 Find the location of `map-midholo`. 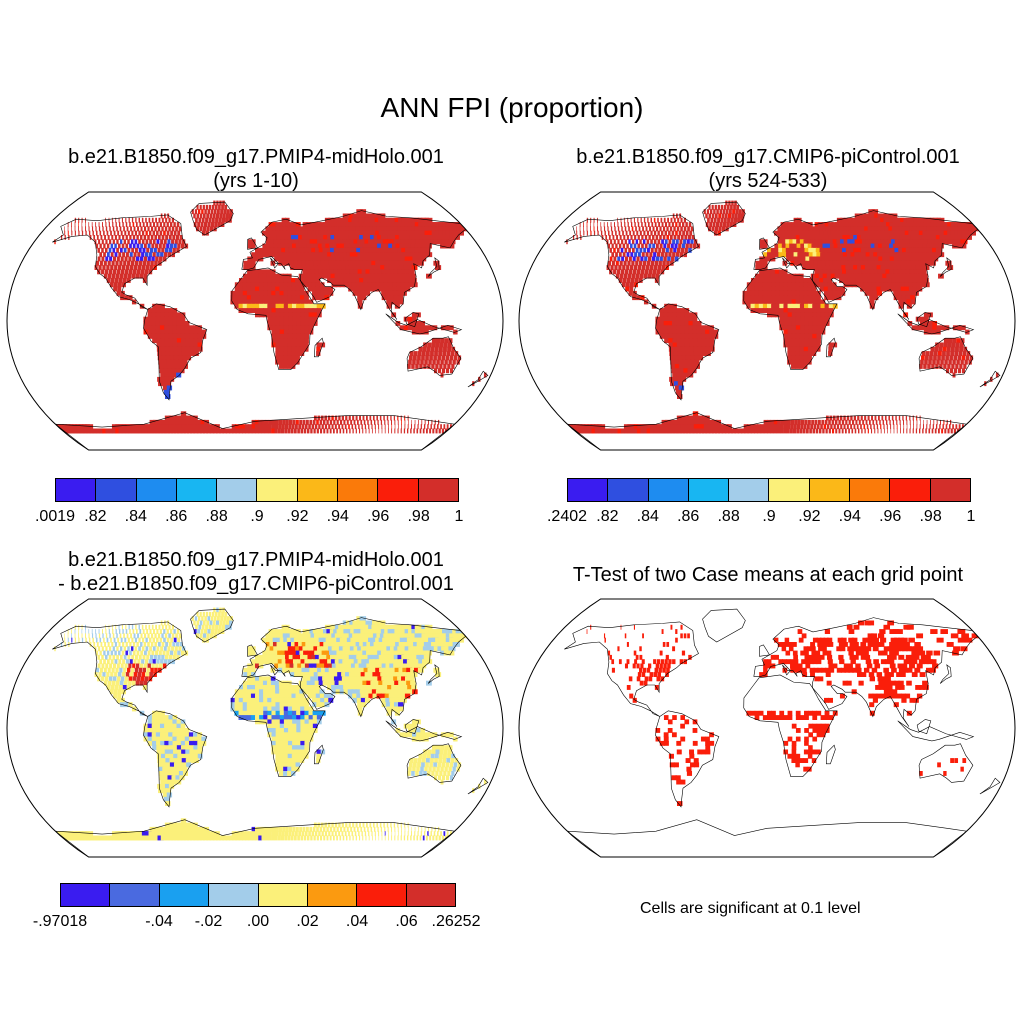

map-midholo is located at coordinates (255, 321).